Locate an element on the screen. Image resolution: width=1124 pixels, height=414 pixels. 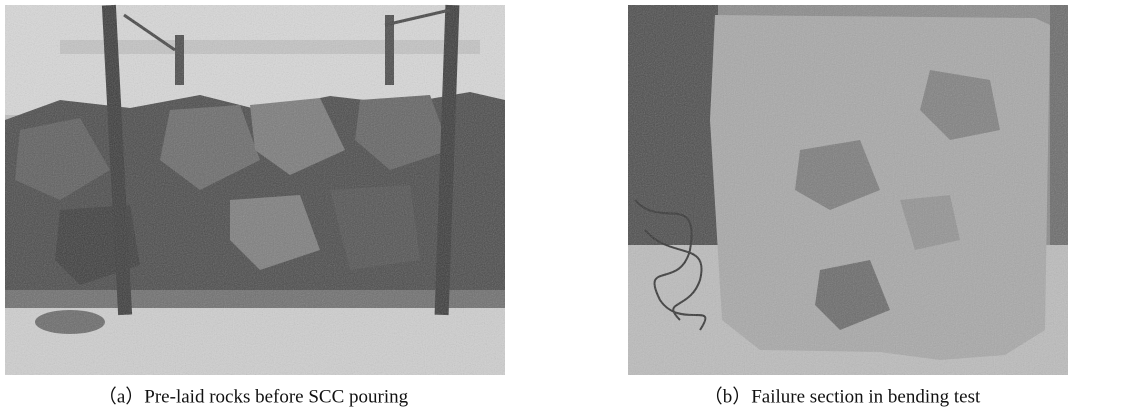
caption-a: （a）Pre-laid rocks before SCC pouring is located at coordinates (253, 396).